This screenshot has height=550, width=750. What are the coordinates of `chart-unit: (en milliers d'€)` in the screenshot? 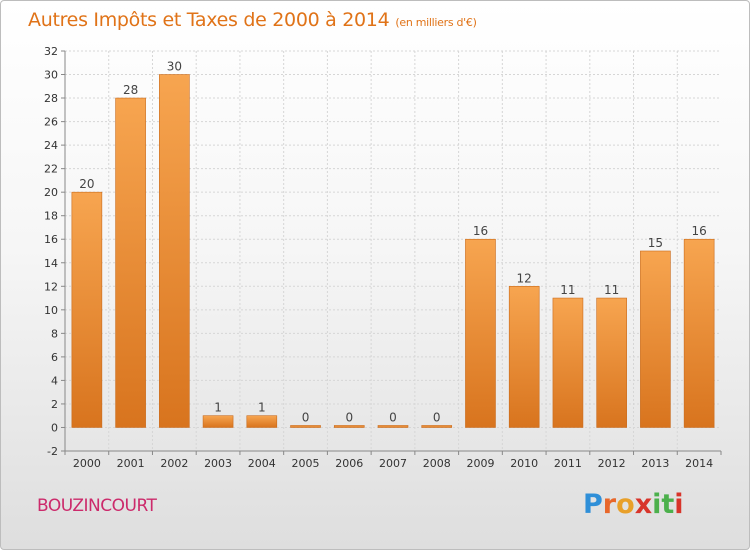 It's located at (436, 22).